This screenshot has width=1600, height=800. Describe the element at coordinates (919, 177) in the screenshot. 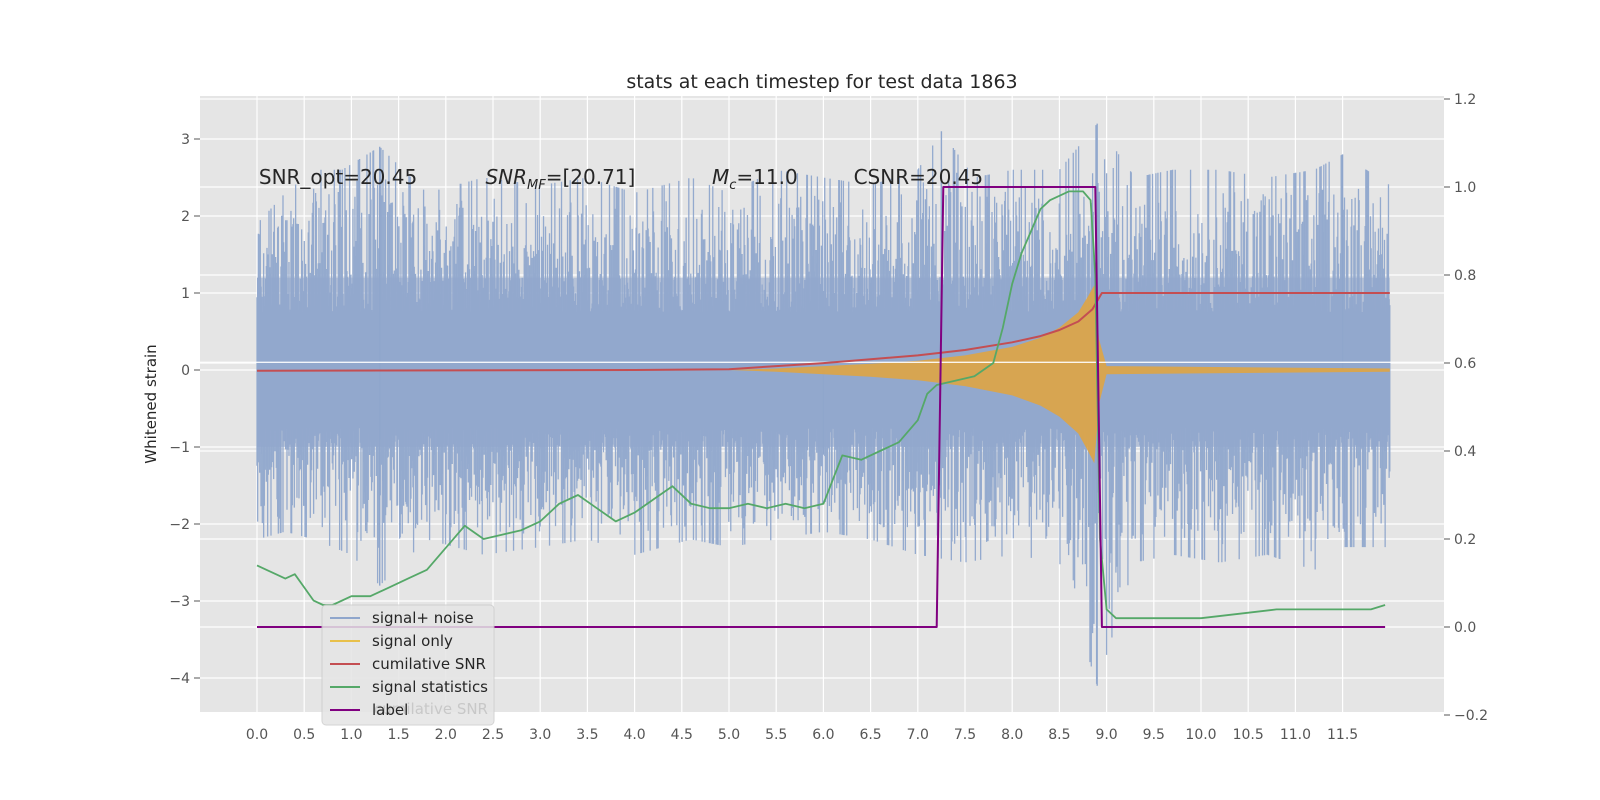

I see `annotation-csnr: CSNR=20.45` at that location.